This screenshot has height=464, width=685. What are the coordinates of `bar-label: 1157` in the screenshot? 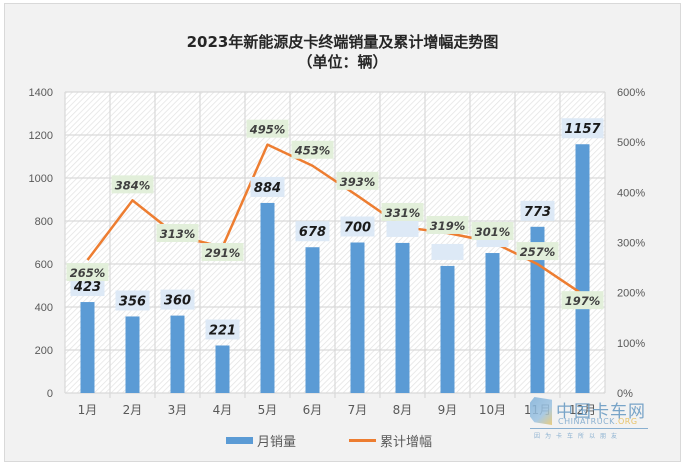 It's located at (582, 129).